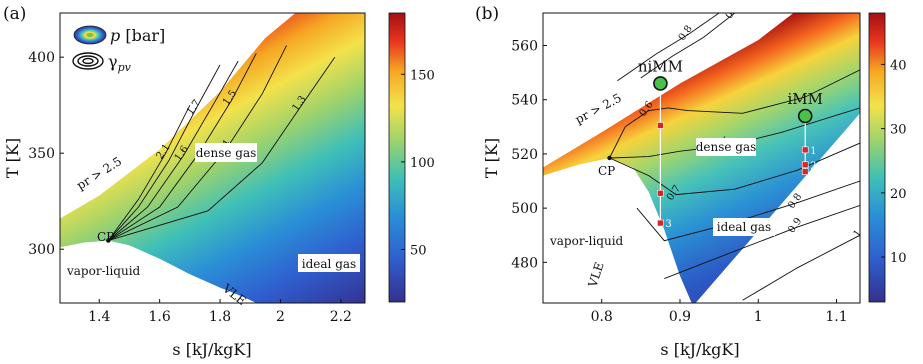  Describe the element at coordinates (341, 317) in the screenshot. I see `x-tick-label: 2.2` at that location.